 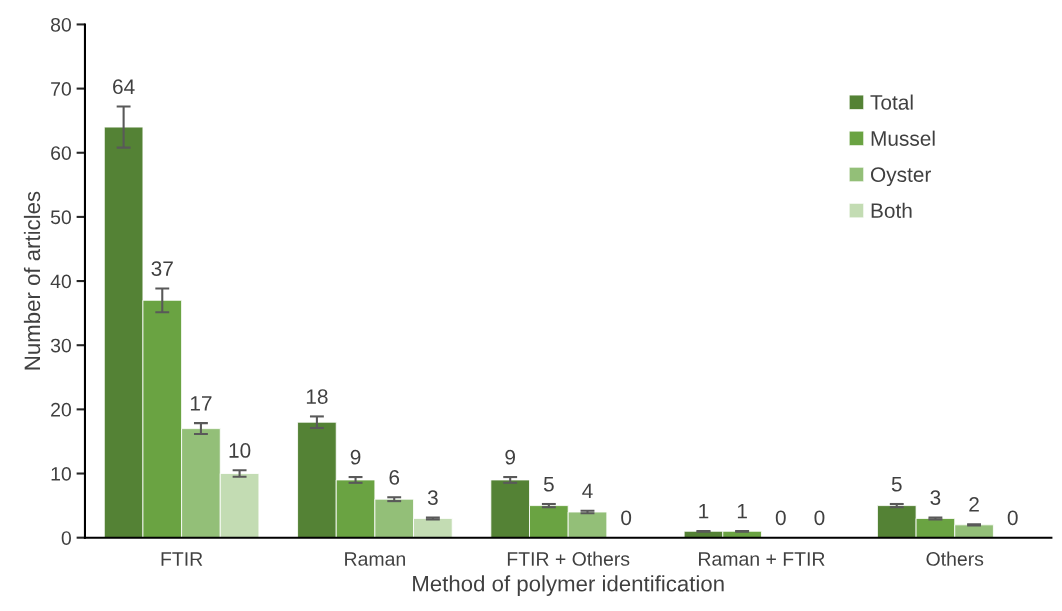 What do you see at coordinates (162, 268) in the screenshot?
I see `data-label: 37` at bounding box center [162, 268].